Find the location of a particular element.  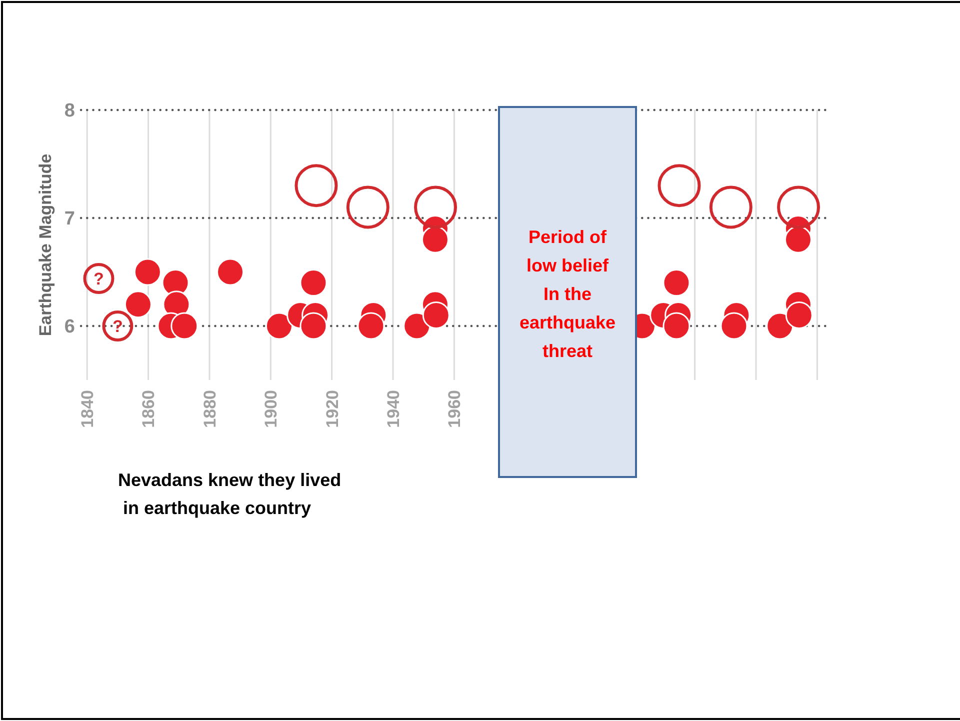

x-tick-label: 1960 is located at coordinates (454, 409).